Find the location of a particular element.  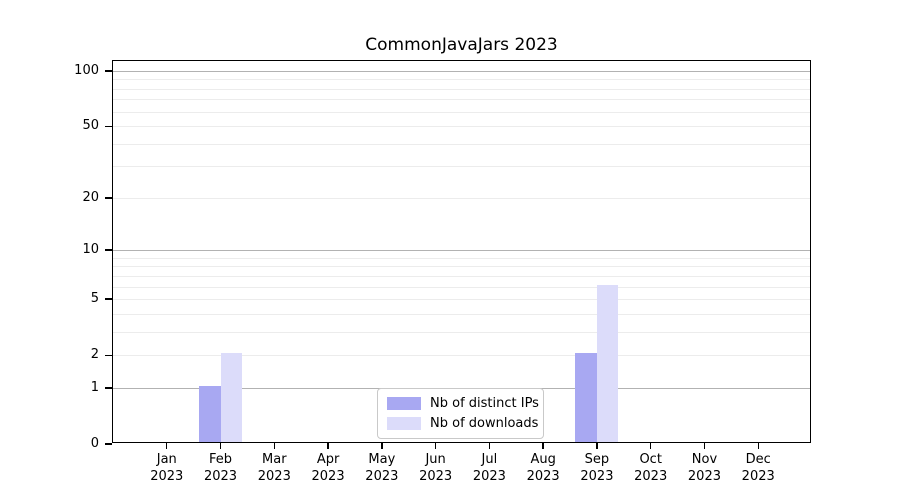

x-axis-tick-label: Dec 2023 is located at coordinates (758, 468).